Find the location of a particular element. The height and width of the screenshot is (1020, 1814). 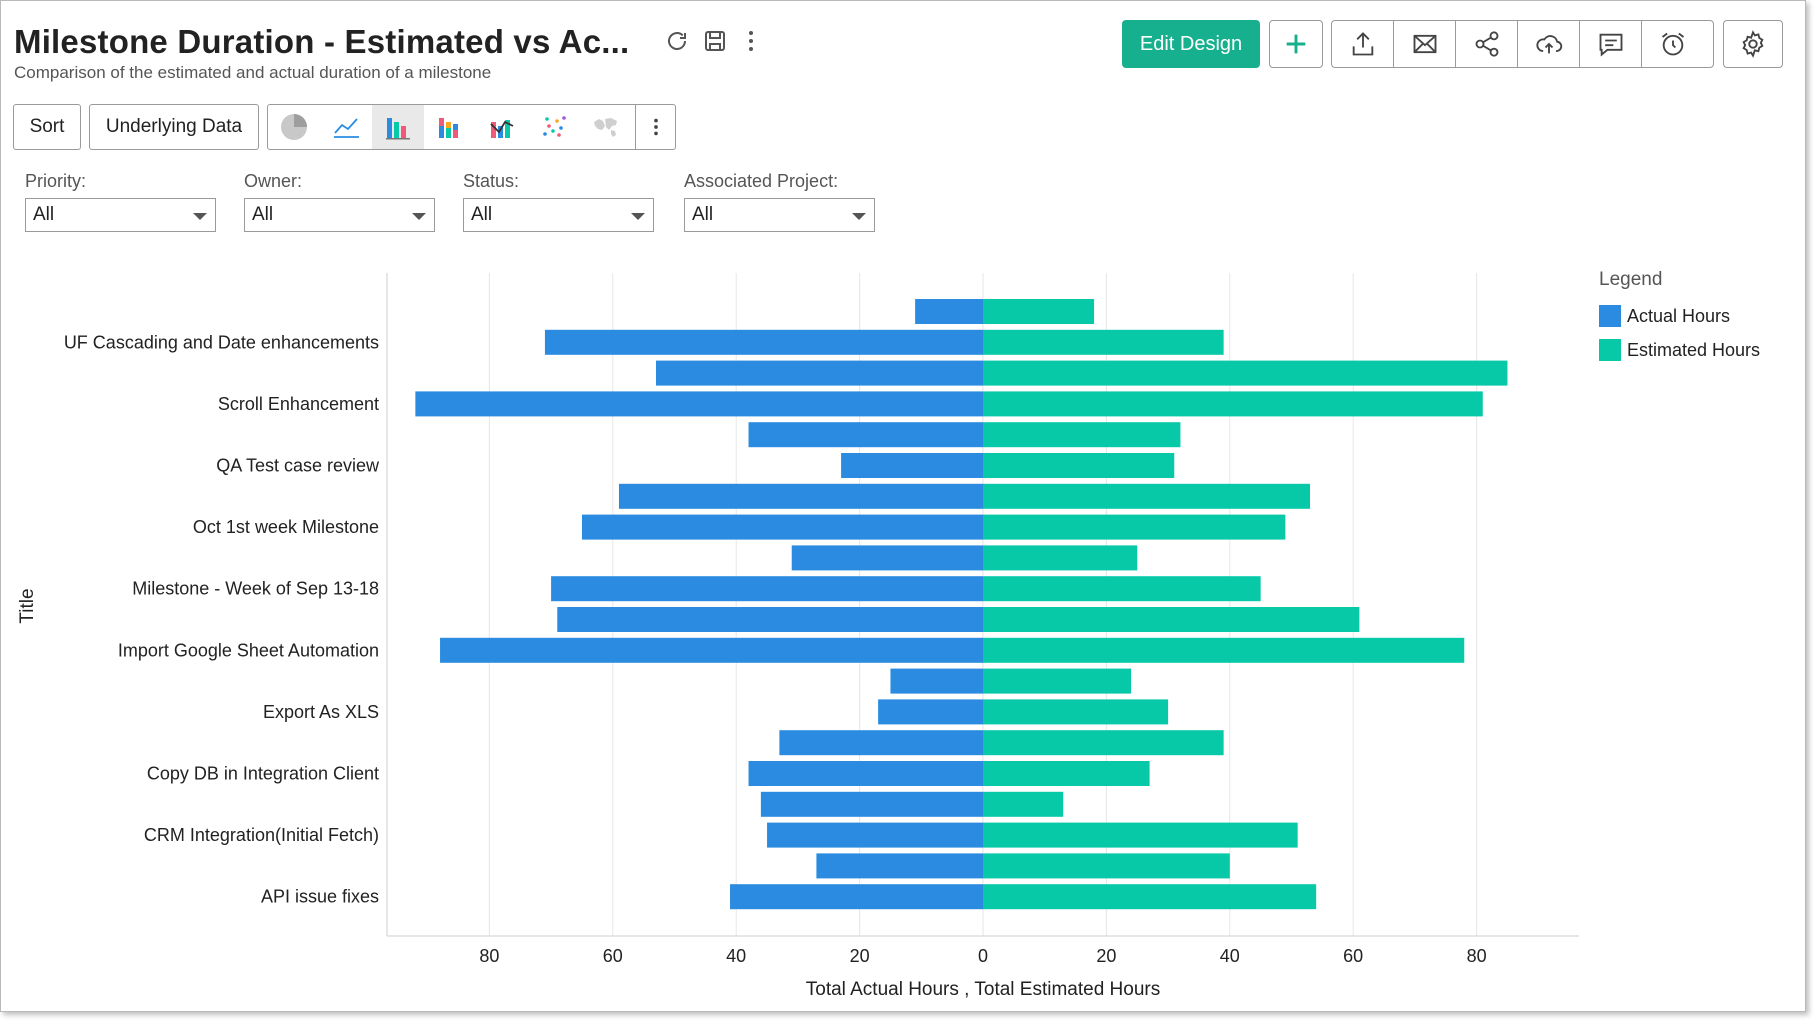

share-button is located at coordinates (1487, 44).